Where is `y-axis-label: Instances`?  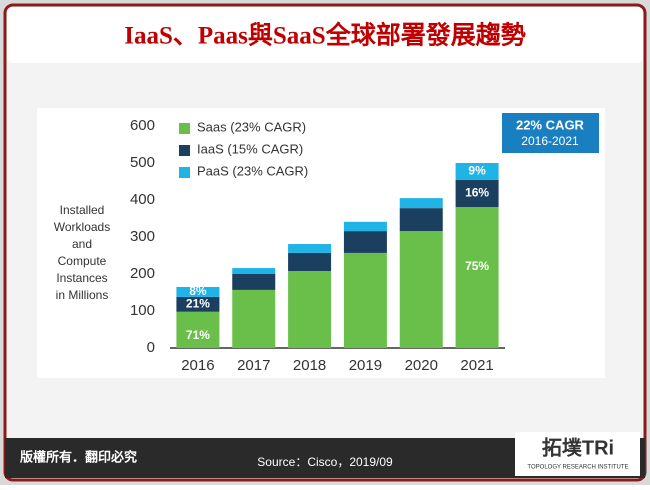 y-axis-label: Instances is located at coordinates (81, 278).